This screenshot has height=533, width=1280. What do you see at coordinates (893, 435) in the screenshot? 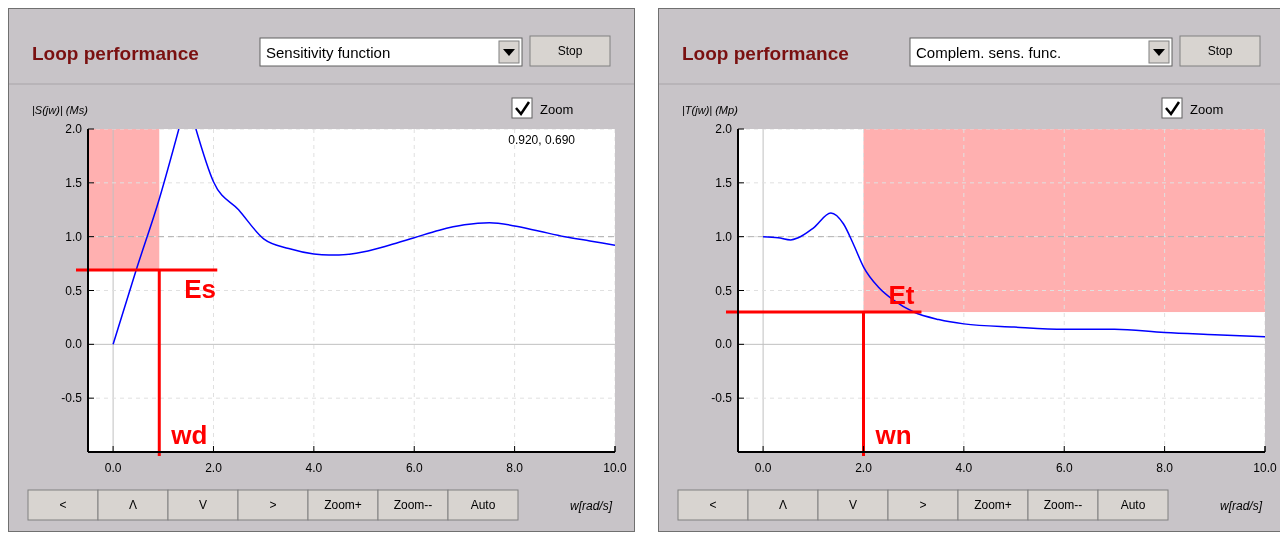
I see `ref-line-label: wn` at bounding box center [893, 435].